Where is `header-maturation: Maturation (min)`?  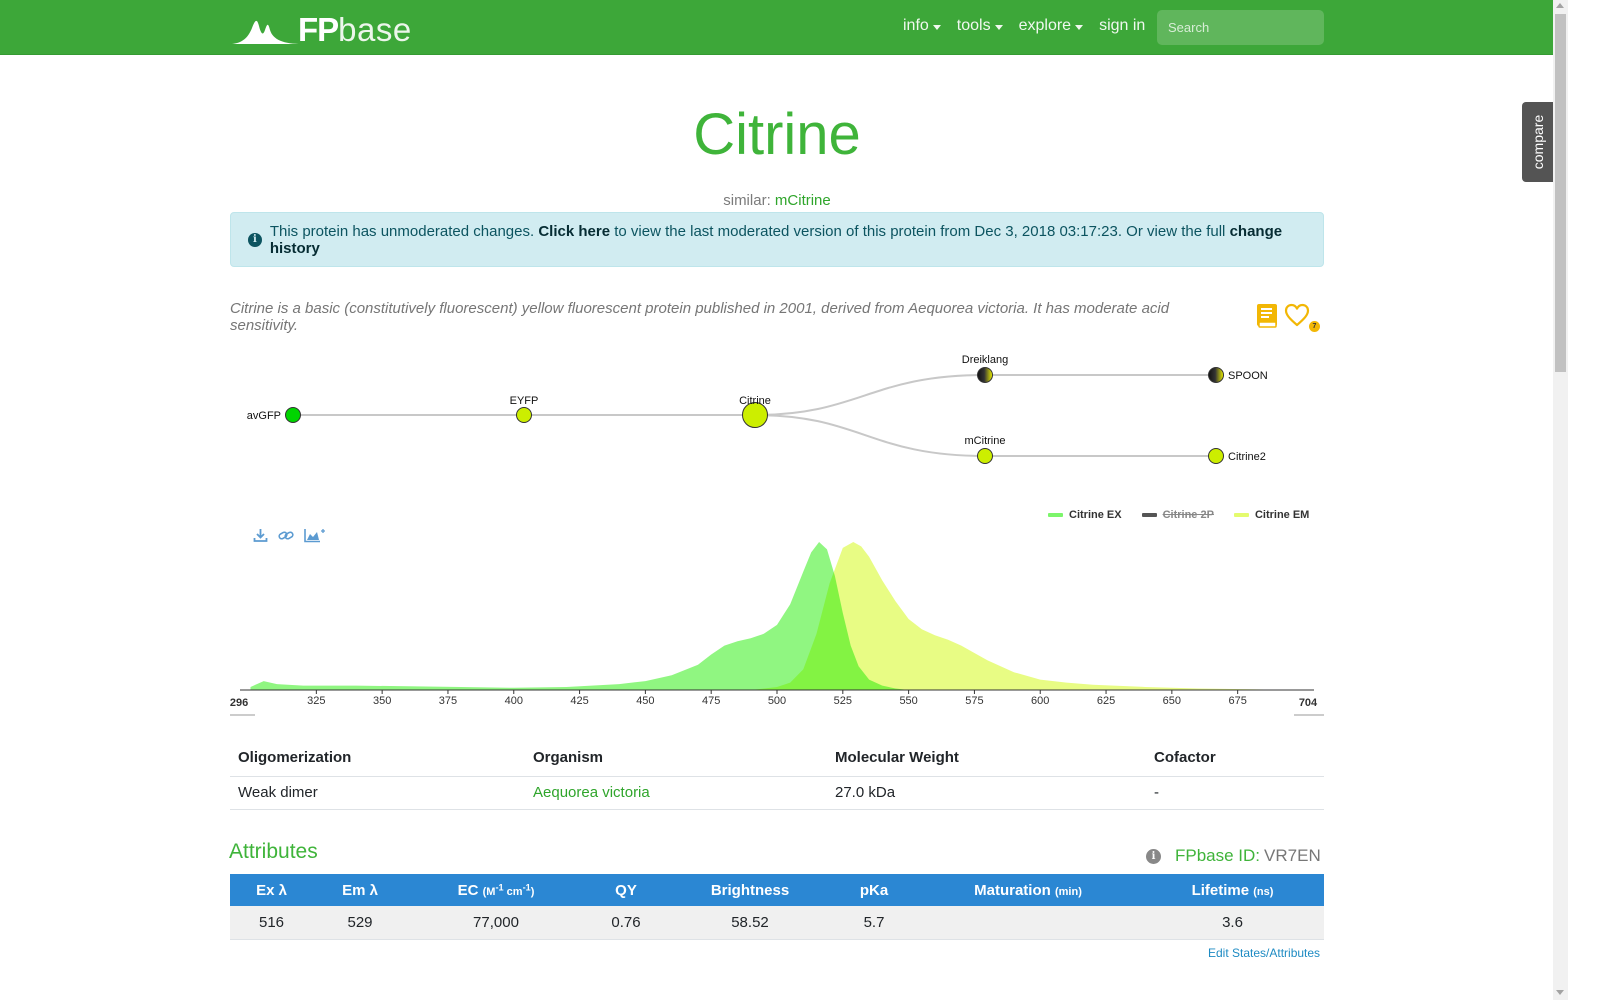
header-maturation: Maturation (min) is located at coordinates (1028, 890).